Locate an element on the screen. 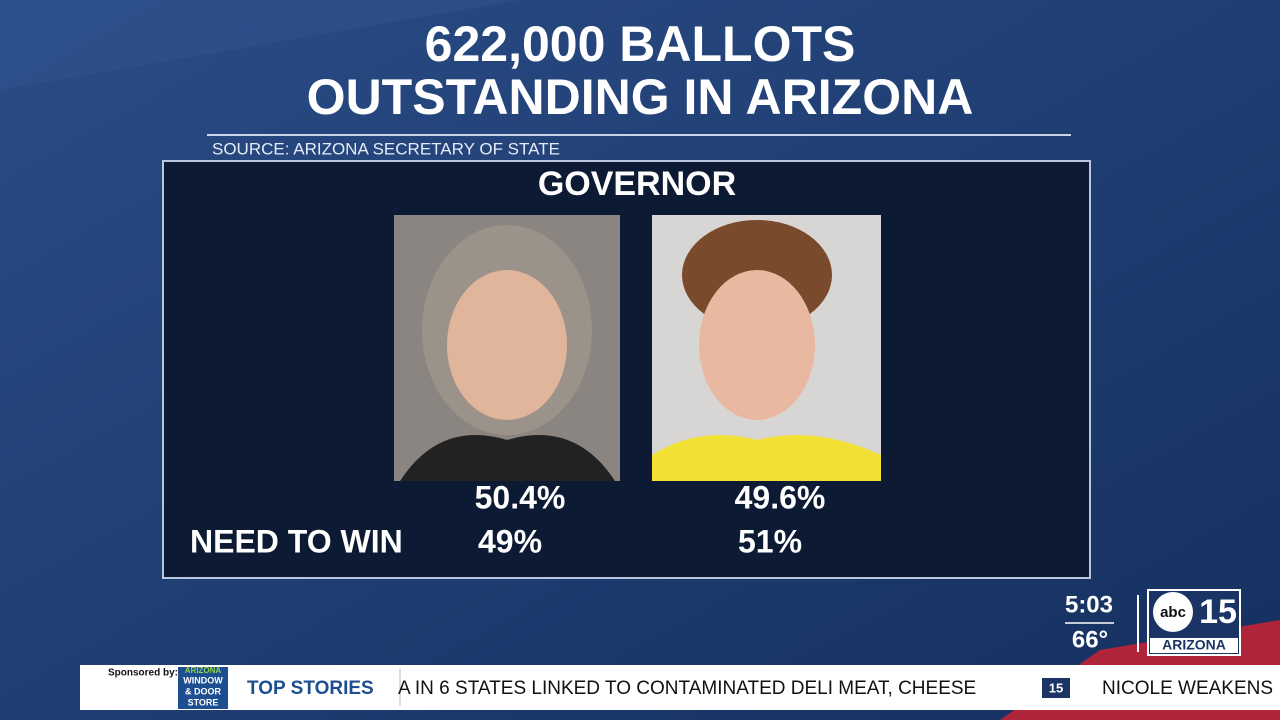 This screenshot has height=720, width=1280. sponsor-label: Sponsored by: is located at coordinates (143, 673).